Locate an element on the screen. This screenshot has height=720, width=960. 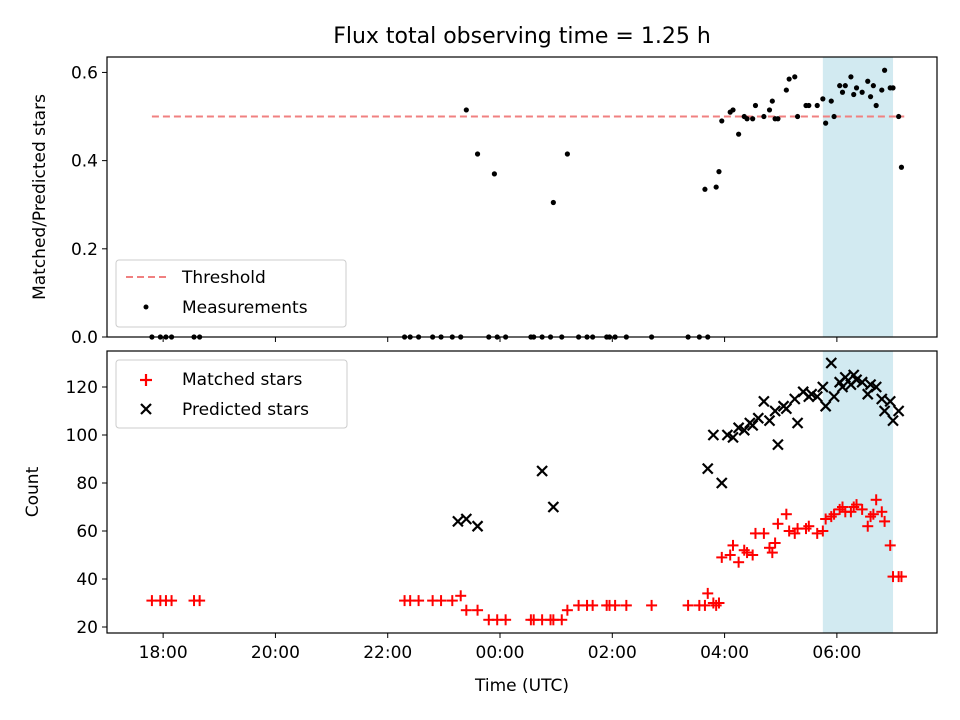
legend-measurements-label: Measurements is located at coordinates (245, 308).